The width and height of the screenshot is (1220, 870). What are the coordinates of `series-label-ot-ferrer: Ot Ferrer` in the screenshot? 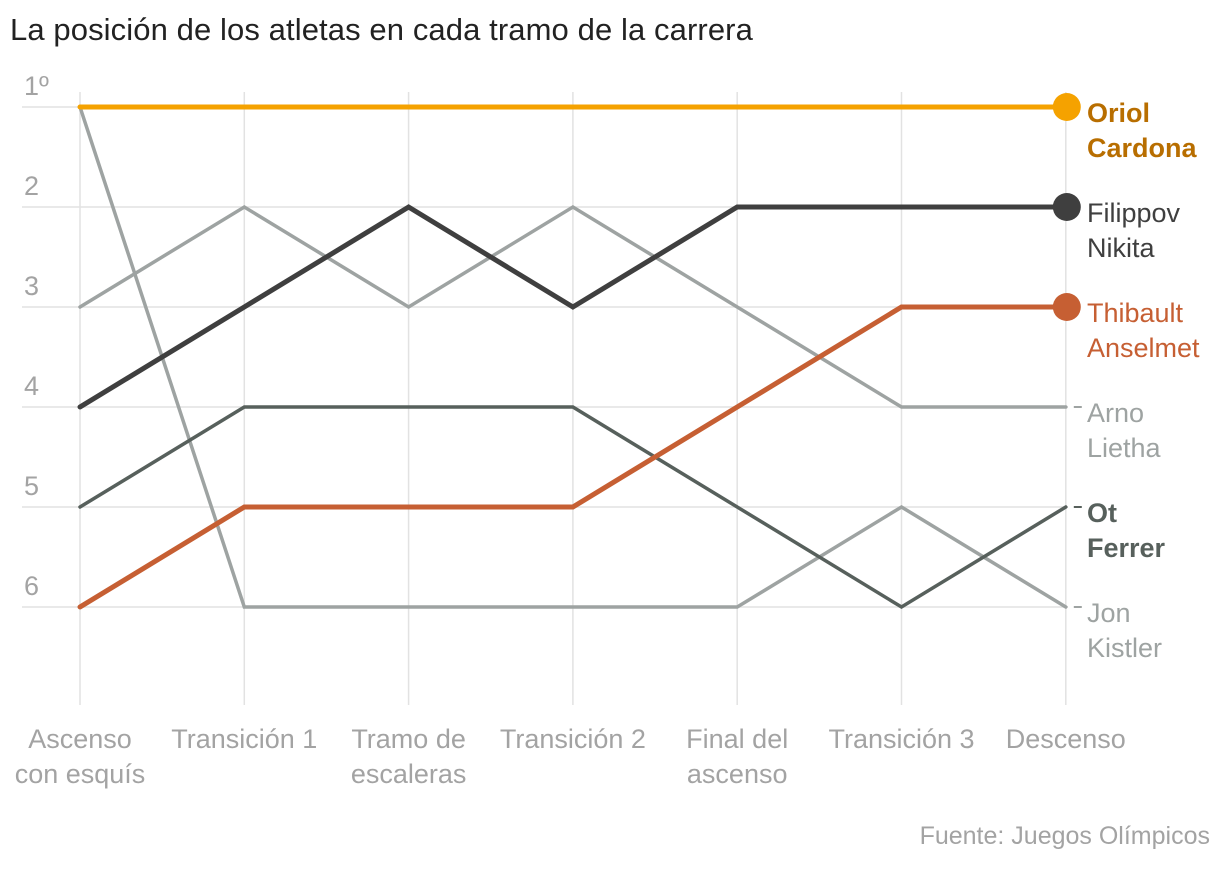 It's located at (1126, 530).